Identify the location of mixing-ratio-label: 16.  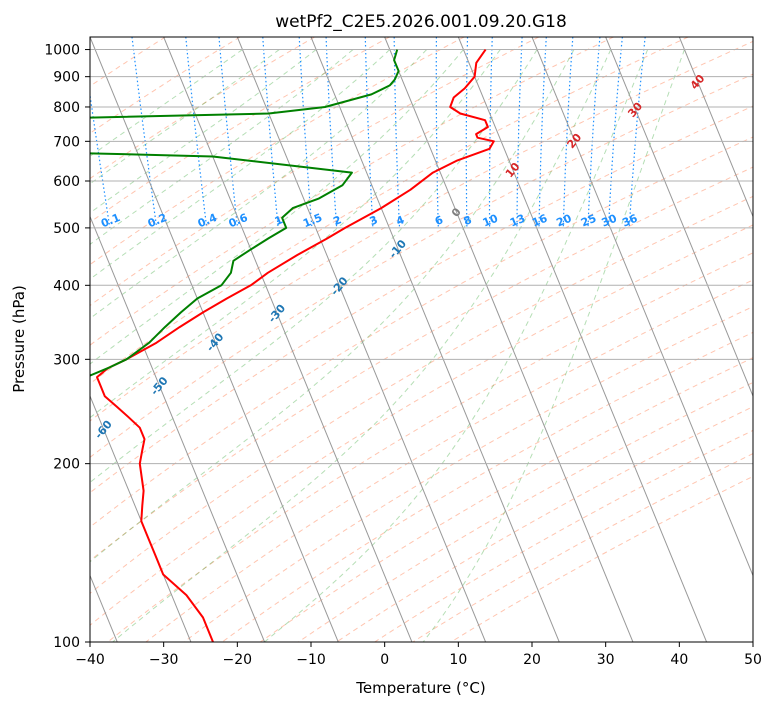
(539, 221).